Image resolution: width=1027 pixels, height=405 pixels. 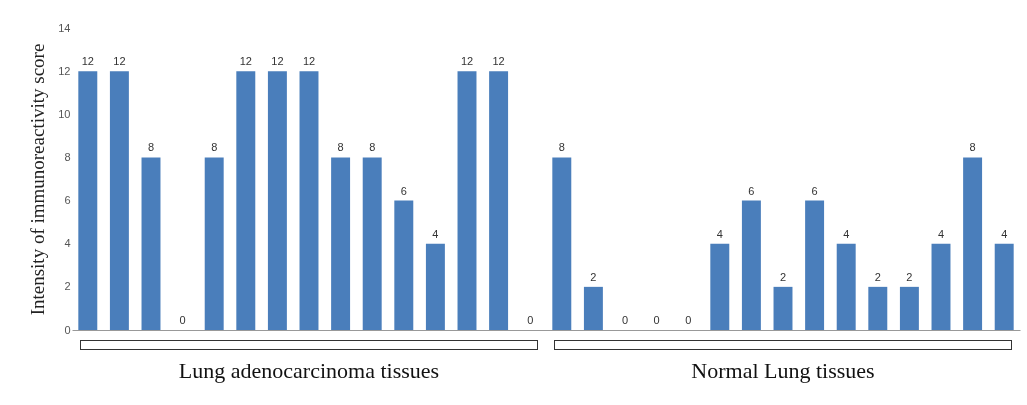 I want to click on y-tick-label: 4, so click(x=67, y=243).